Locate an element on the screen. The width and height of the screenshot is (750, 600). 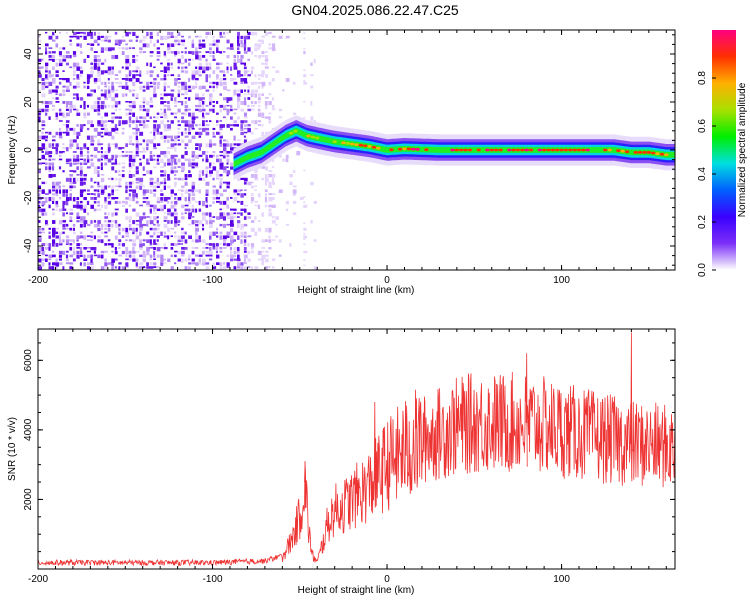
y-tick-label: 0 is located at coordinates (28, 150).